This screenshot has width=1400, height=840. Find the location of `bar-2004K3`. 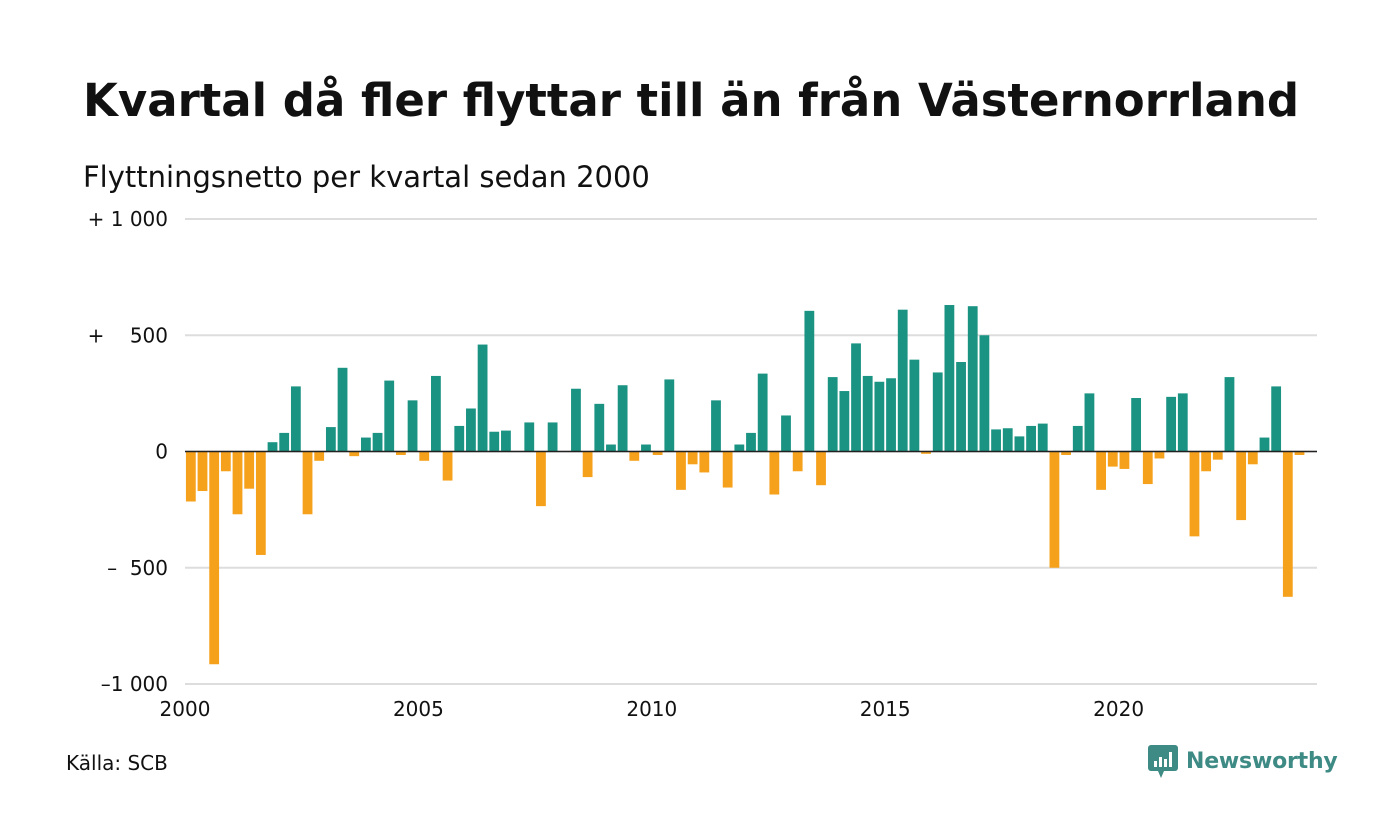

bar-2004K3 is located at coordinates (401, 453).